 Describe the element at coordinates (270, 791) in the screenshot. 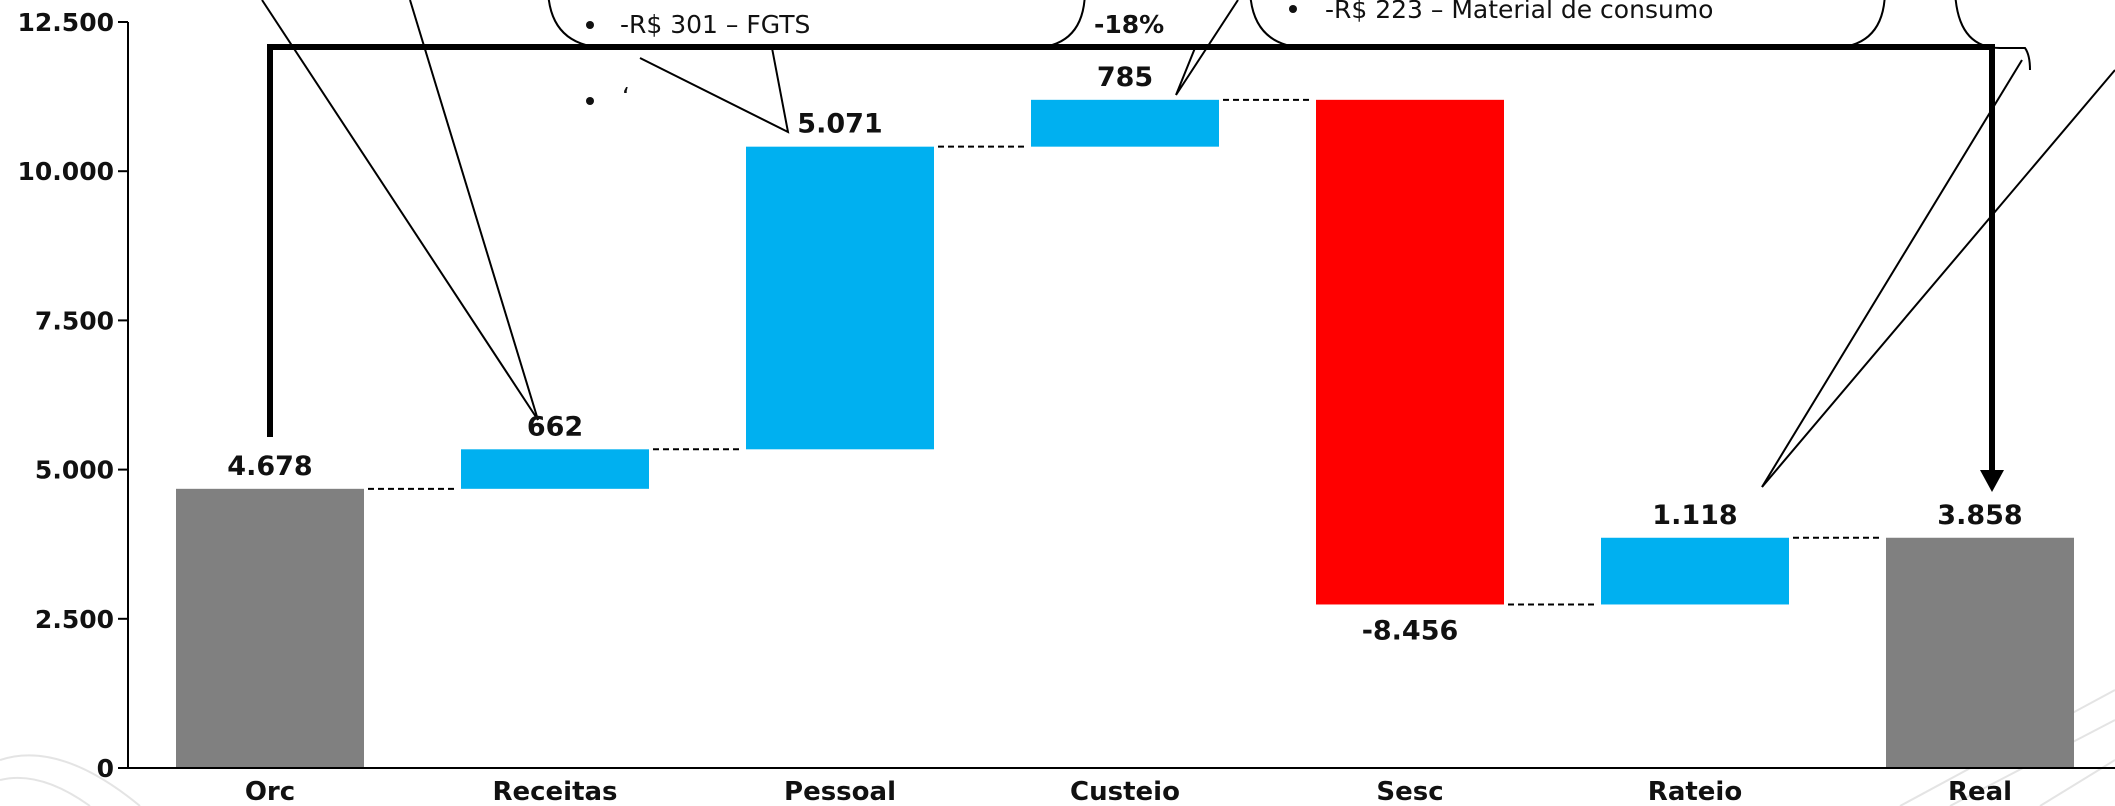

I see `category-label: Orc` at that location.